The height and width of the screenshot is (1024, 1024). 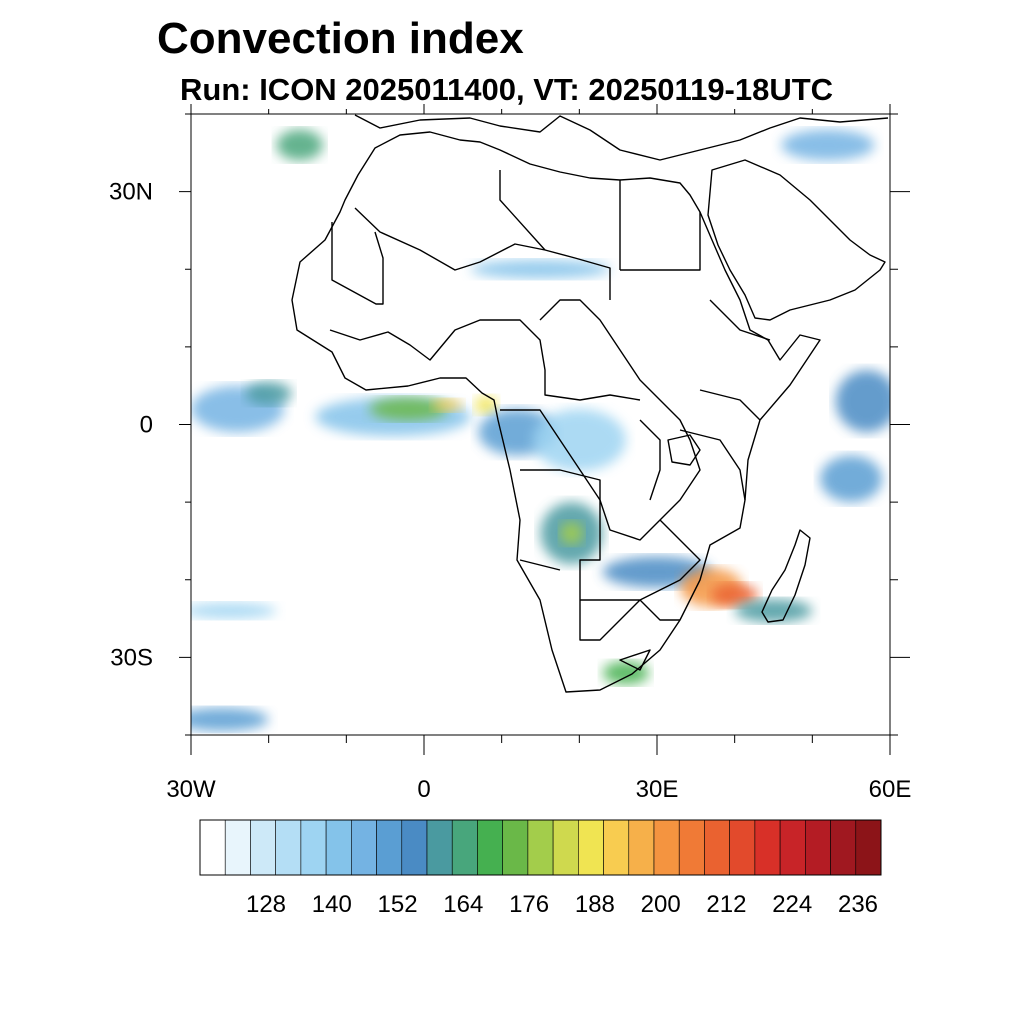 I want to click on border-southern, so click(x=610, y=570).